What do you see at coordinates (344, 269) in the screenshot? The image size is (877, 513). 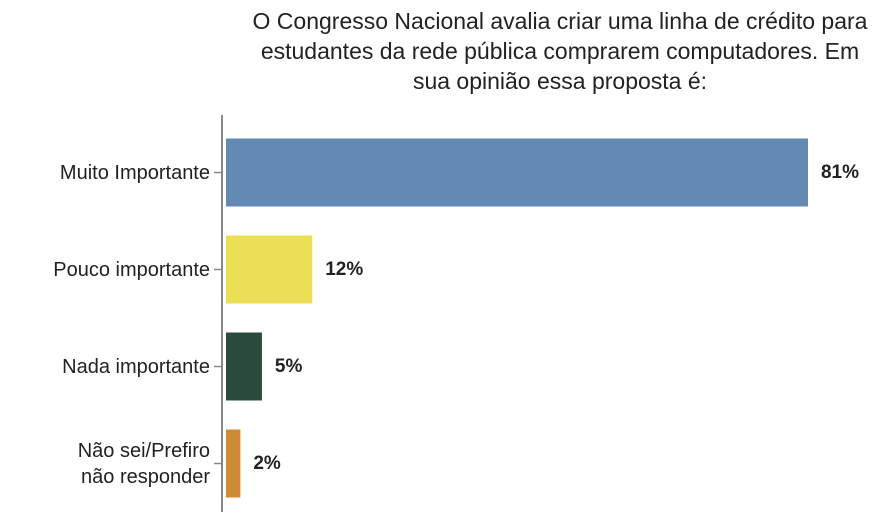 I see `value-label: 12%` at bounding box center [344, 269].